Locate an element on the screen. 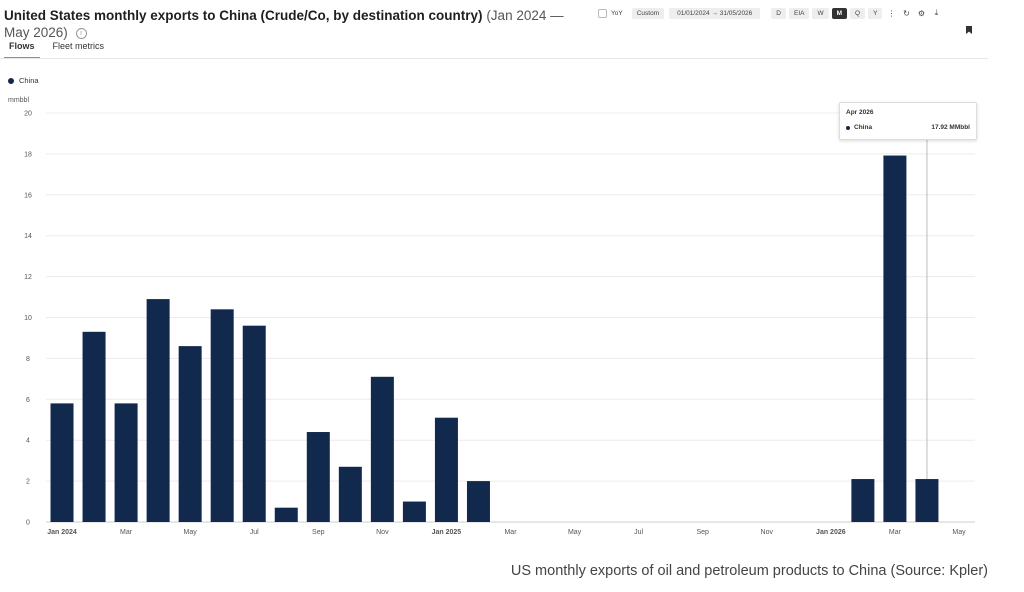 This screenshot has width=1024, height=592. custom-range-button: Custom is located at coordinates (648, 13).